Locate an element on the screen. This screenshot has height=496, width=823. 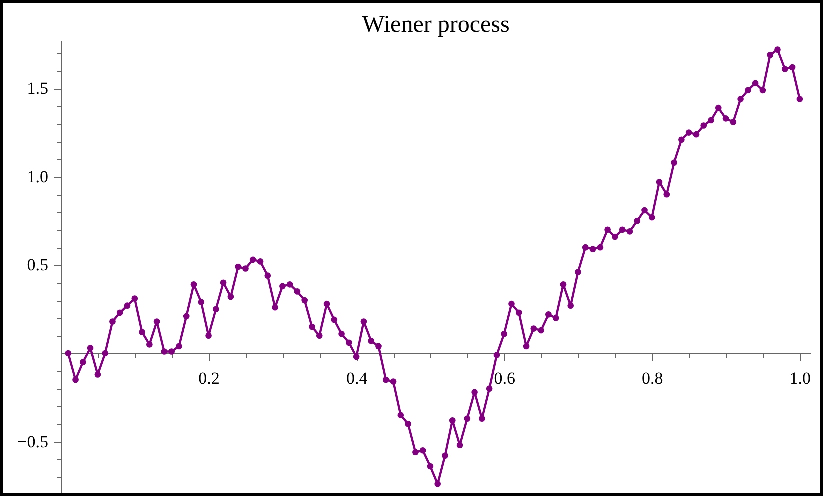
x-tick-label: 1.0 is located at coordinates (801, 378).